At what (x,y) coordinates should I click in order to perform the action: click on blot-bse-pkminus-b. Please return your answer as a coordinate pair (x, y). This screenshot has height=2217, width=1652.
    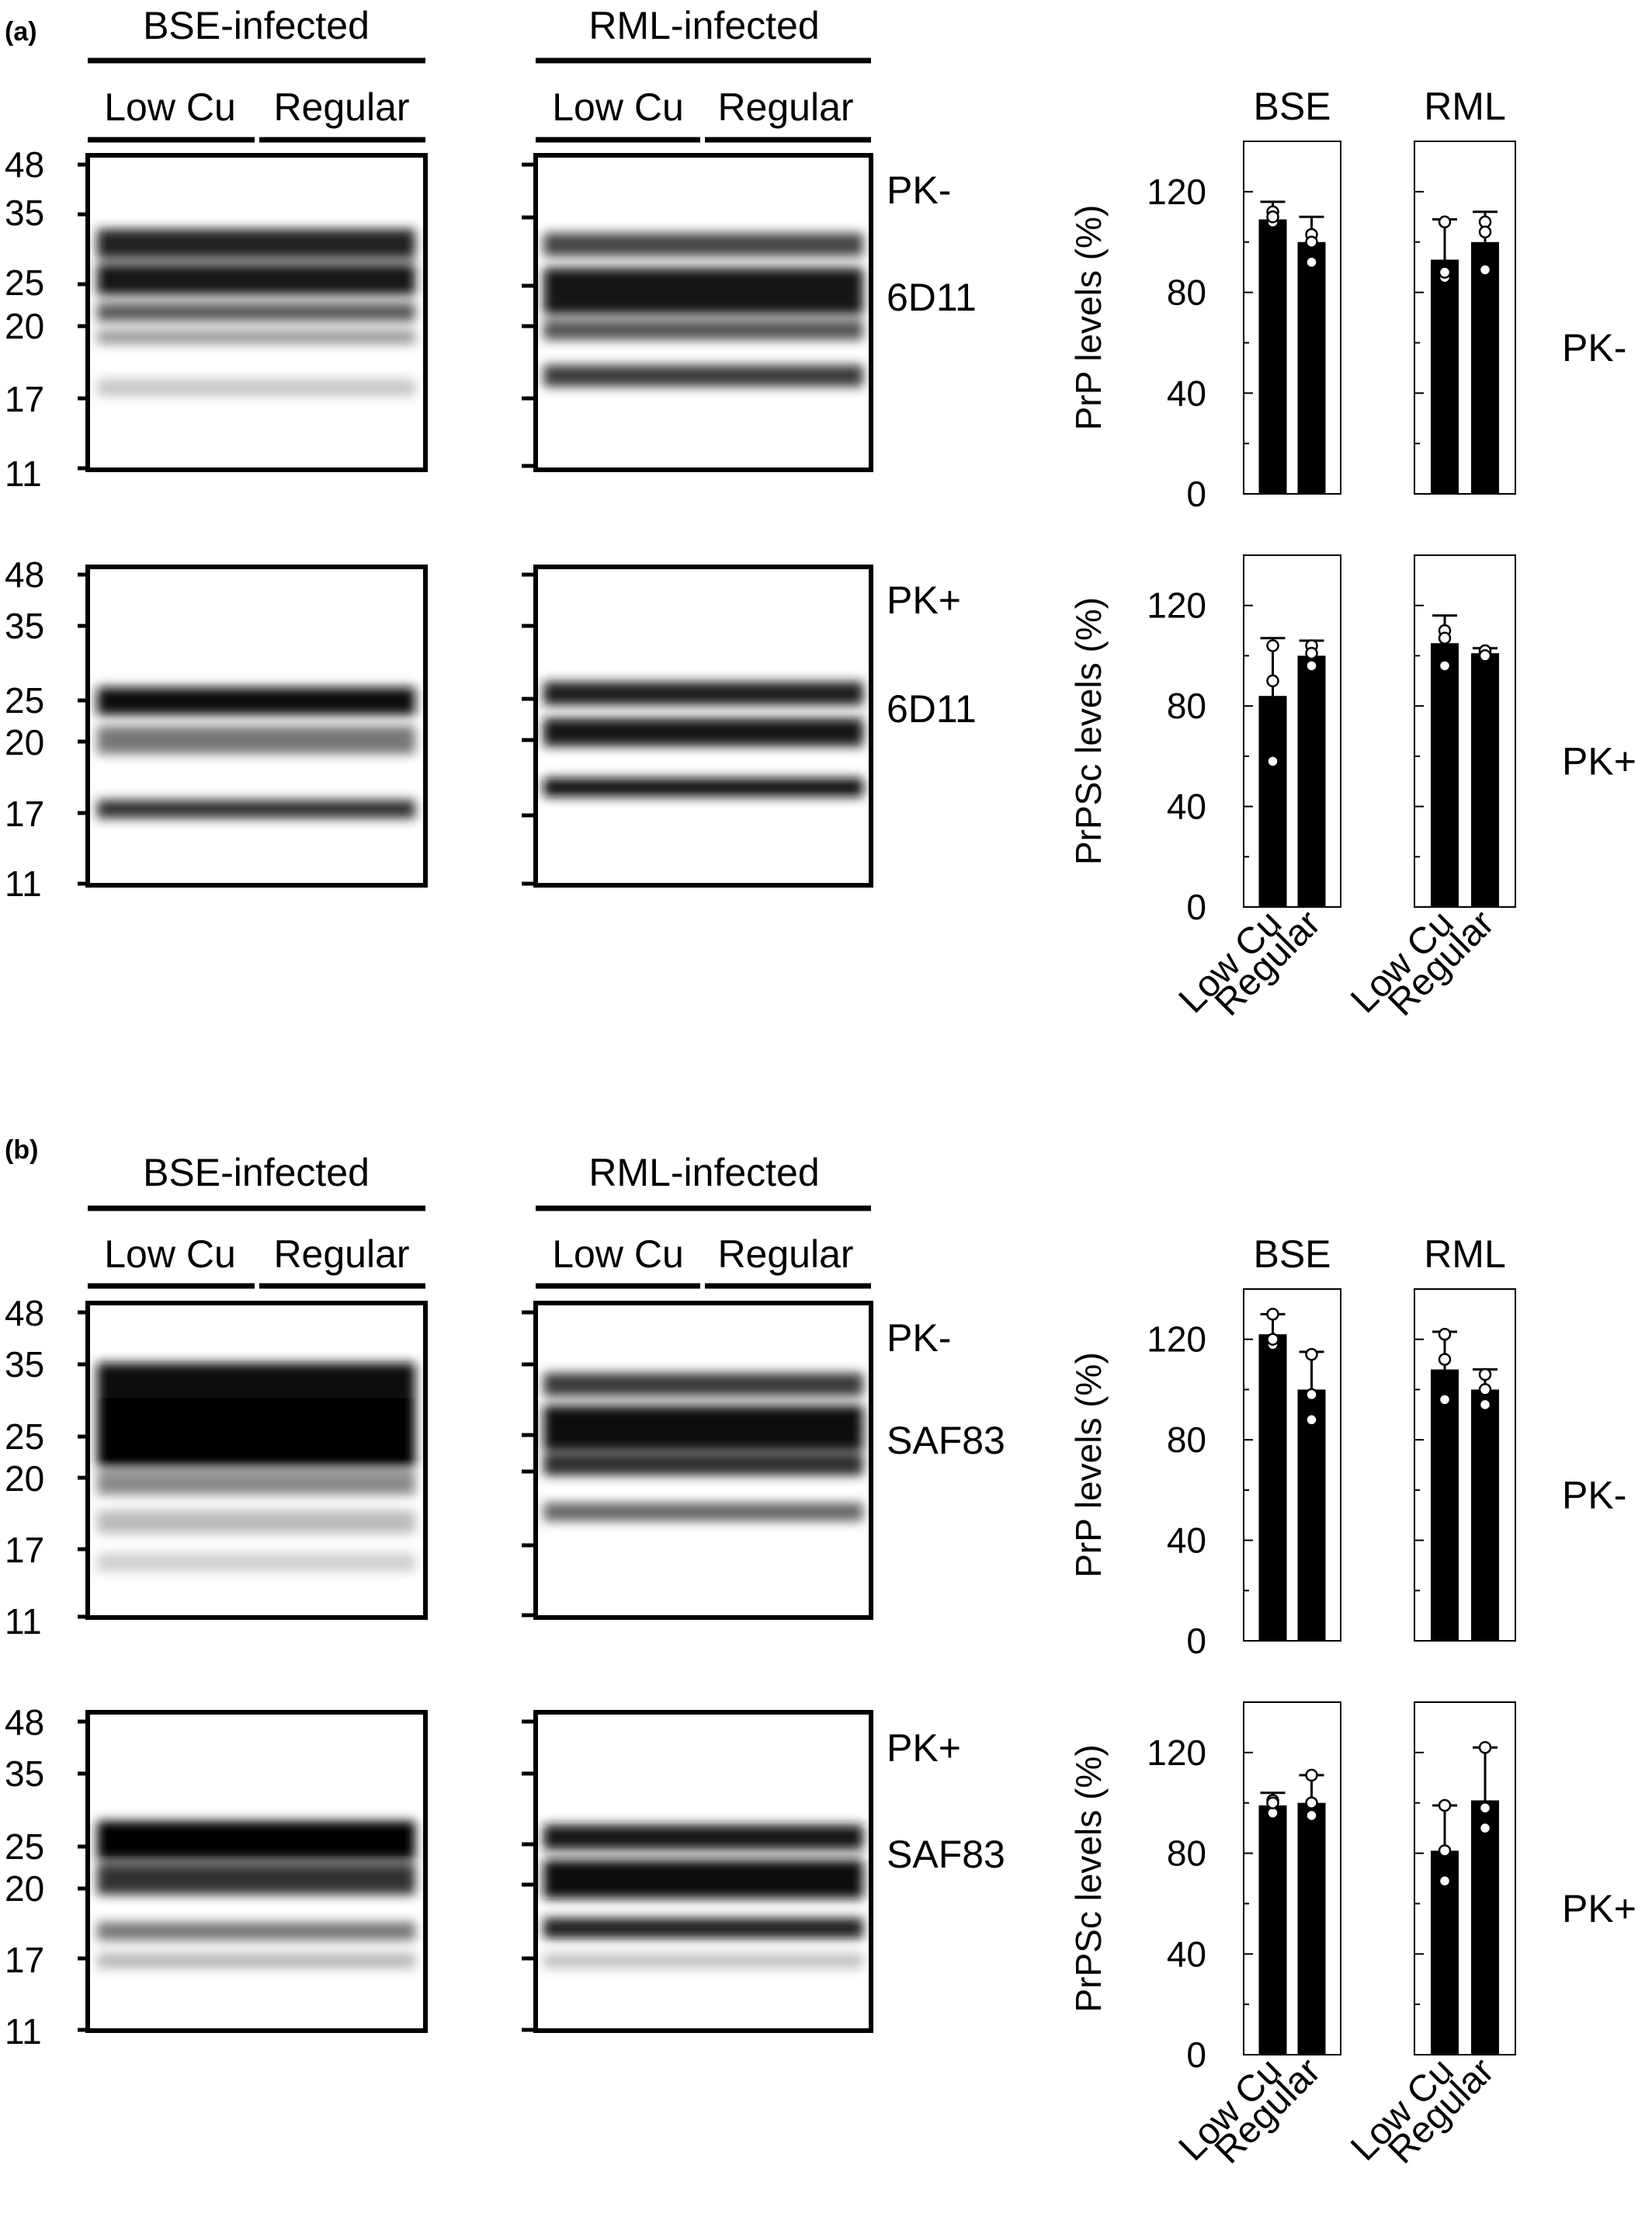
    Looking at the image, I should click on (253, 1460).